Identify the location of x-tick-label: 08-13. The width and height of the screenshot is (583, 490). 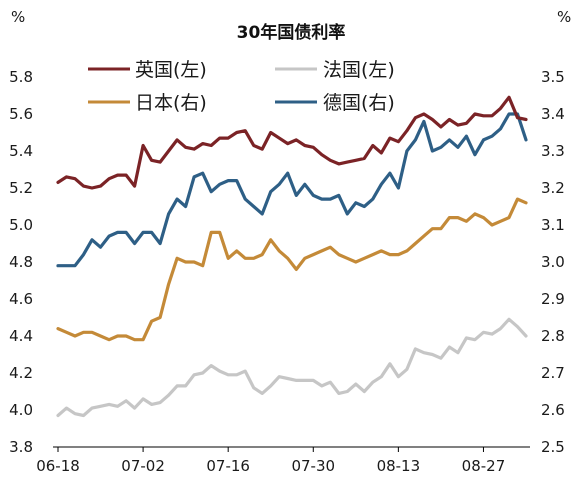
(399, 466).